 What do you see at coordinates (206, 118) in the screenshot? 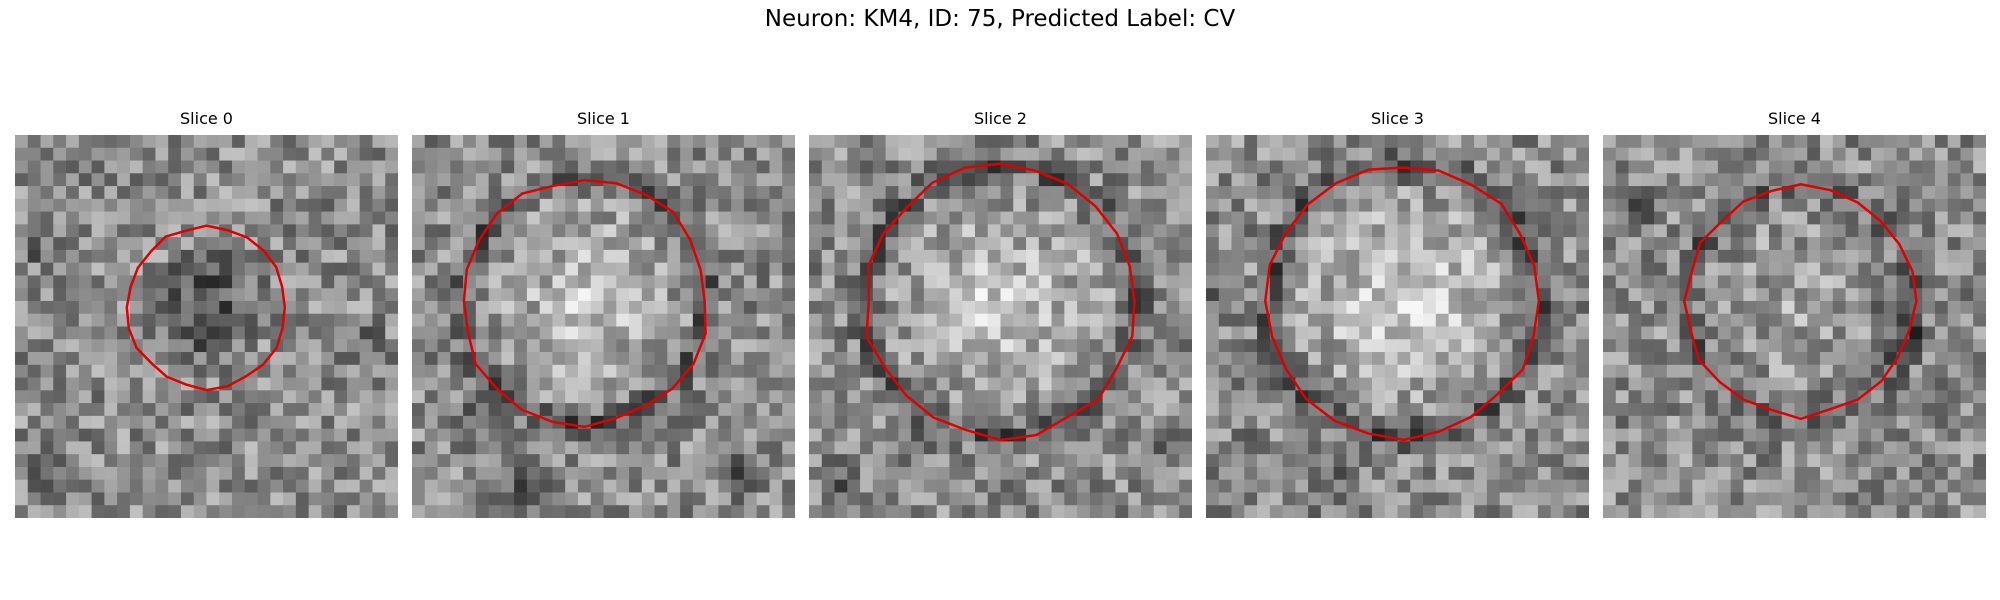
I see `slice-title: Slice 0` at bounding box center [206, 118].